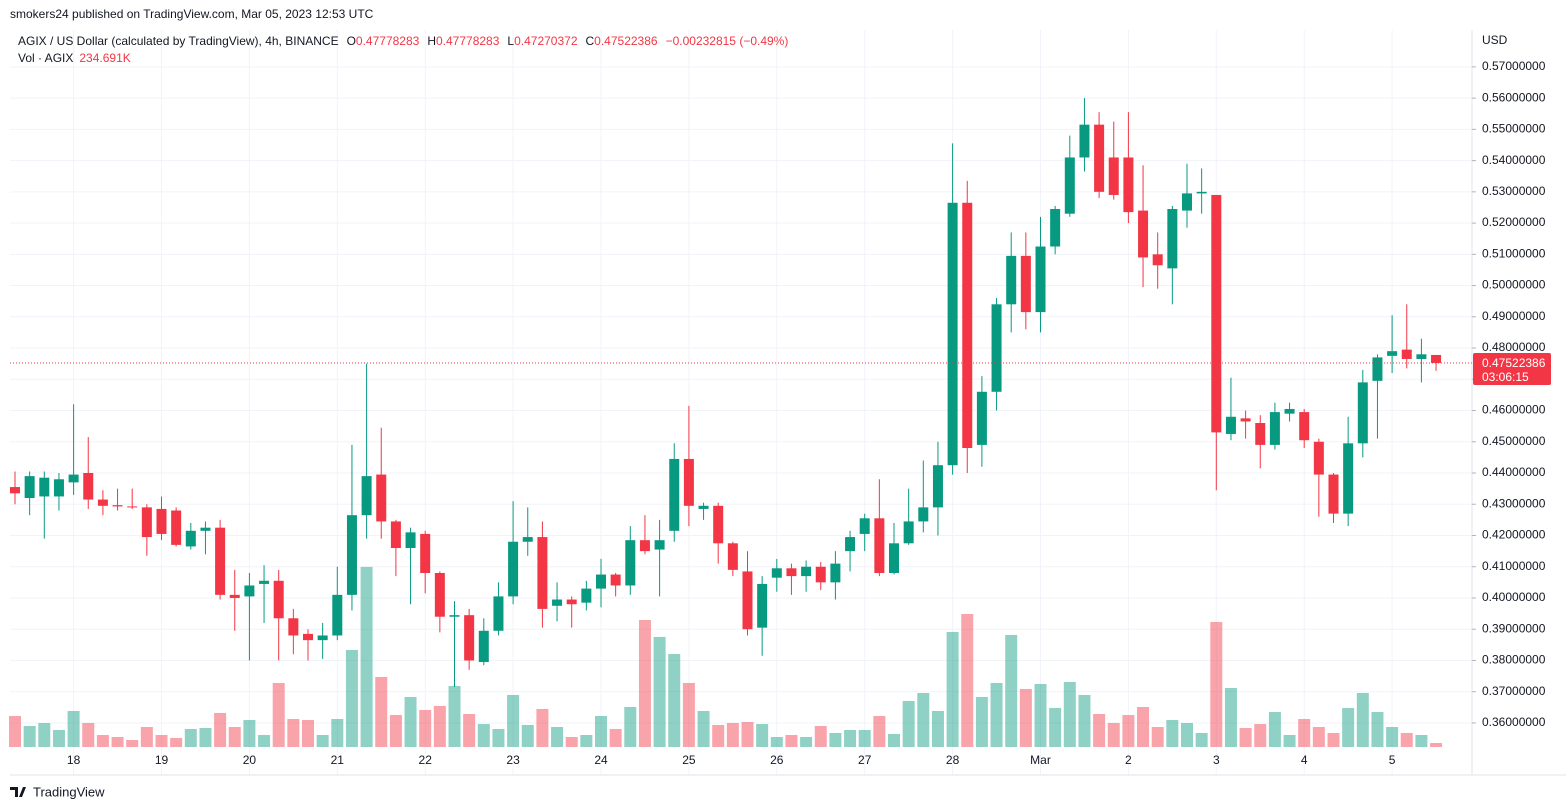  I want to click on x-tick-label: 27, so click(865, 760).